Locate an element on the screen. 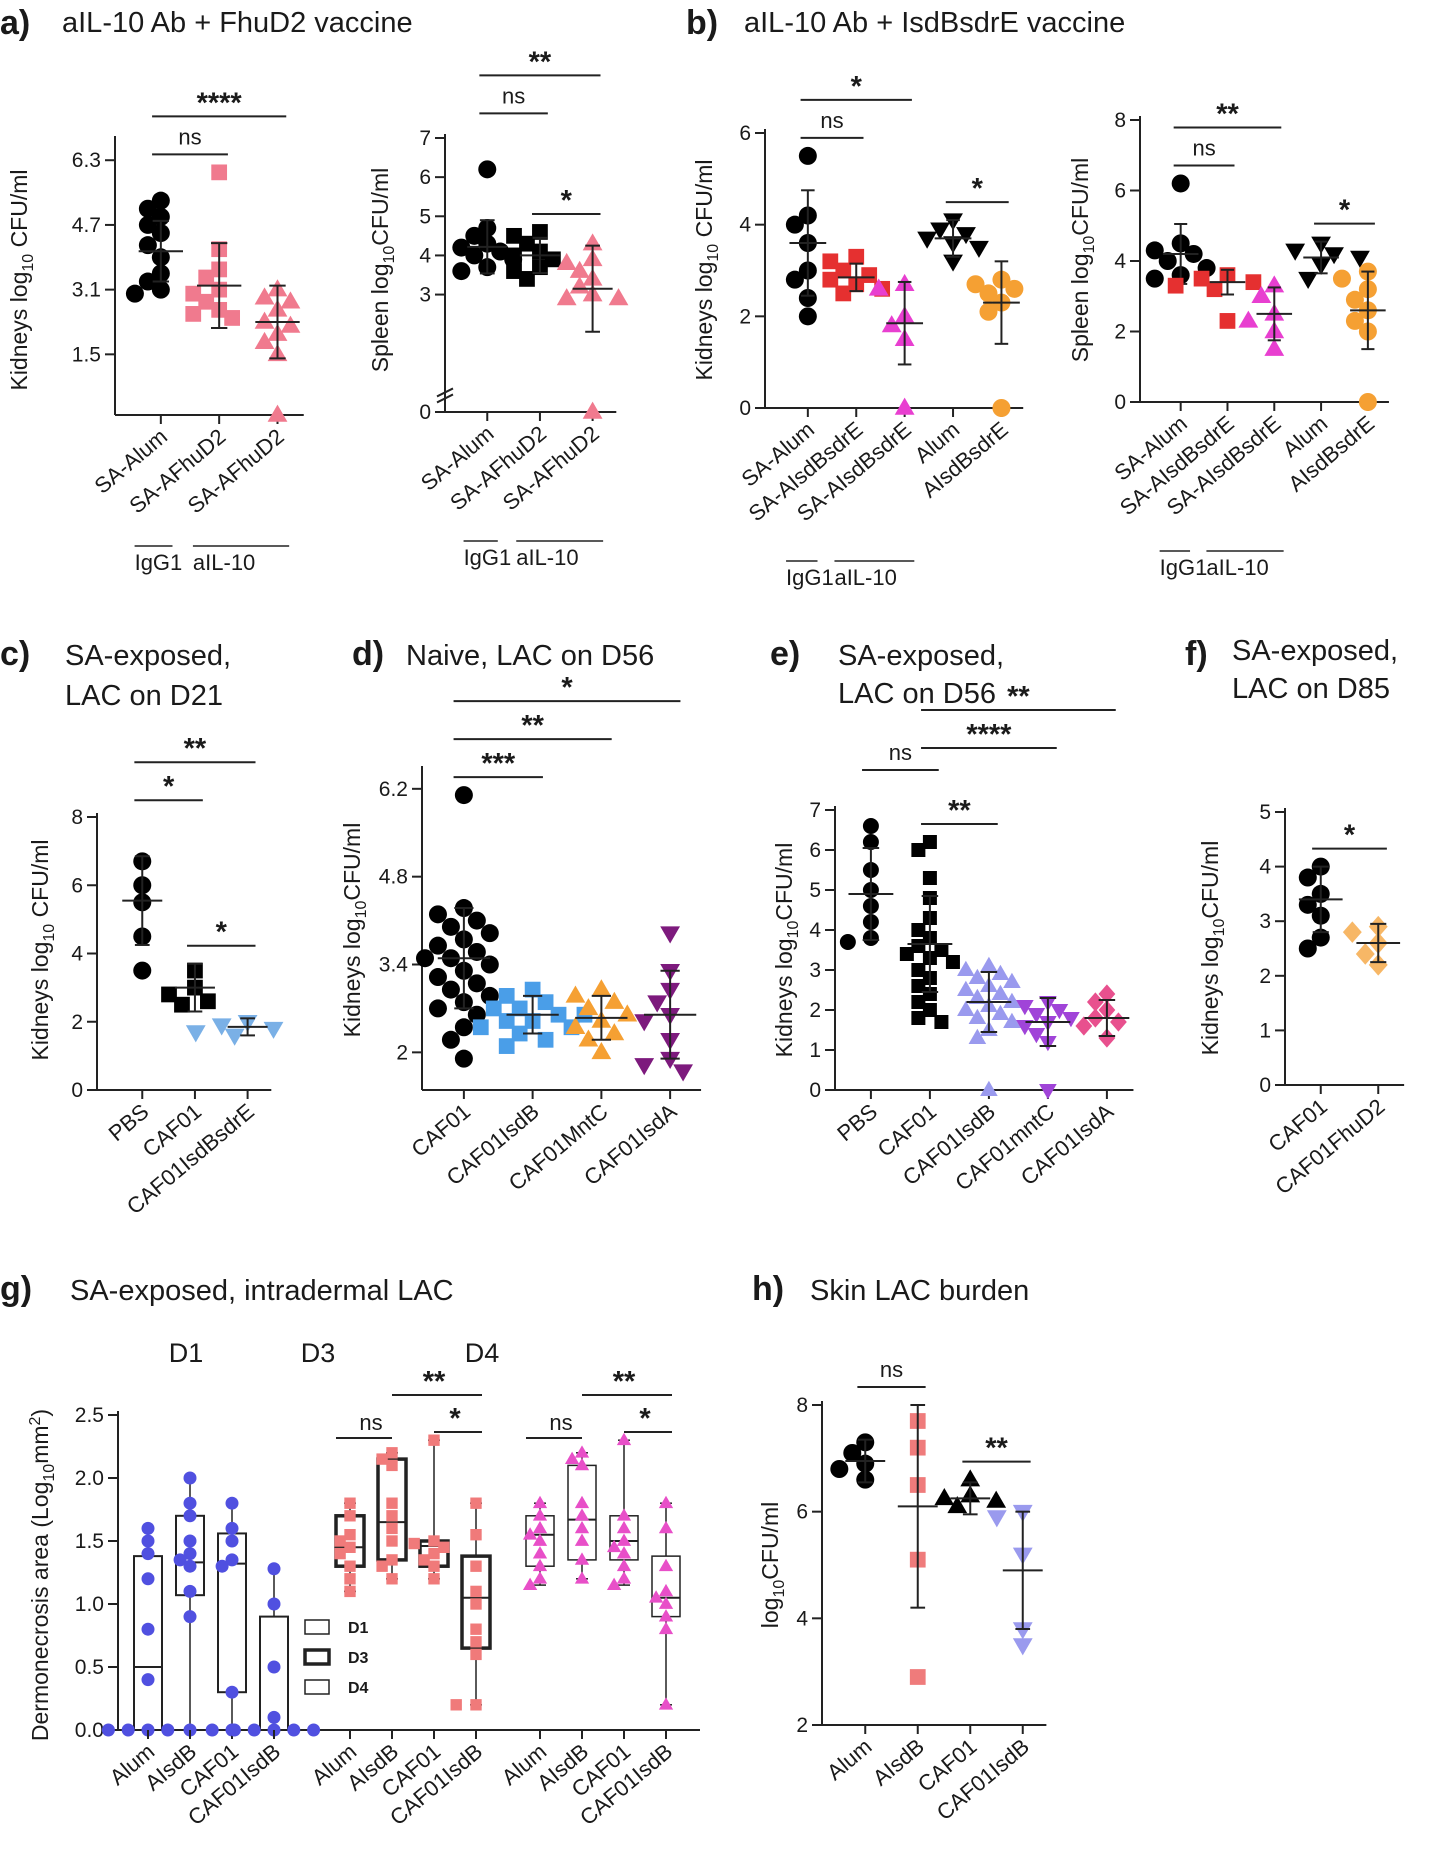  y-tick-label: 2 is located at coordinates (745, 316).